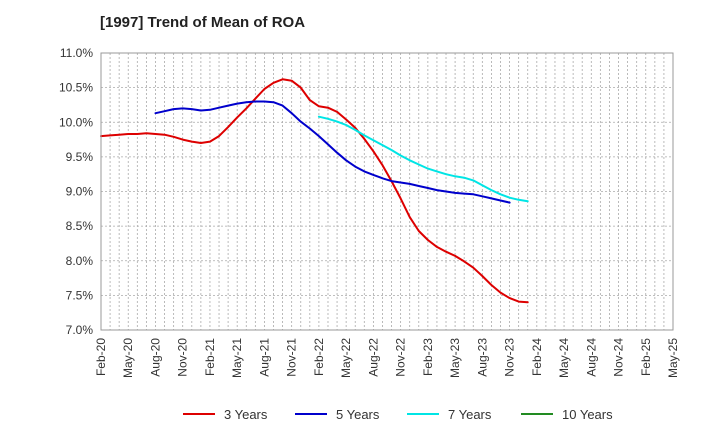 The image size is (720, 440). I want to click on y-tick-label: 9.5%, so click(80, 157).